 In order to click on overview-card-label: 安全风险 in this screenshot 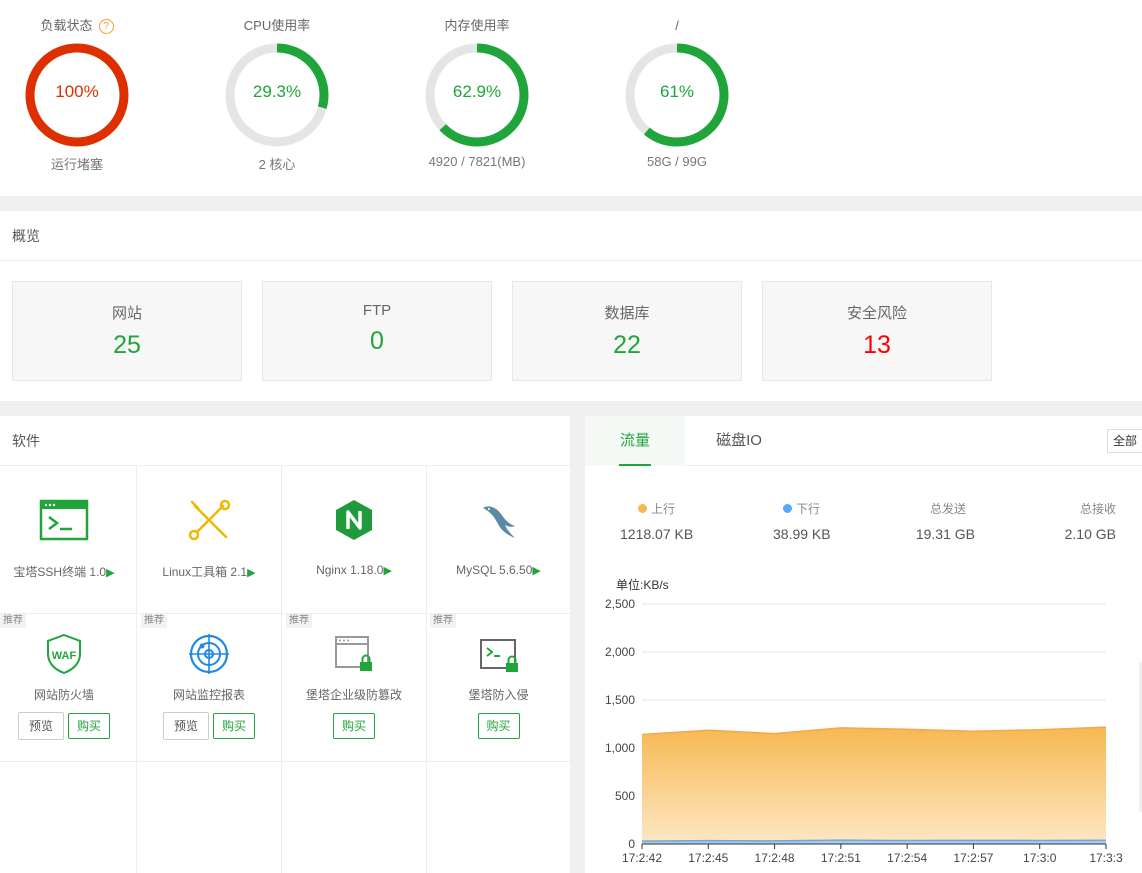, I will do `click(876, 313)`.